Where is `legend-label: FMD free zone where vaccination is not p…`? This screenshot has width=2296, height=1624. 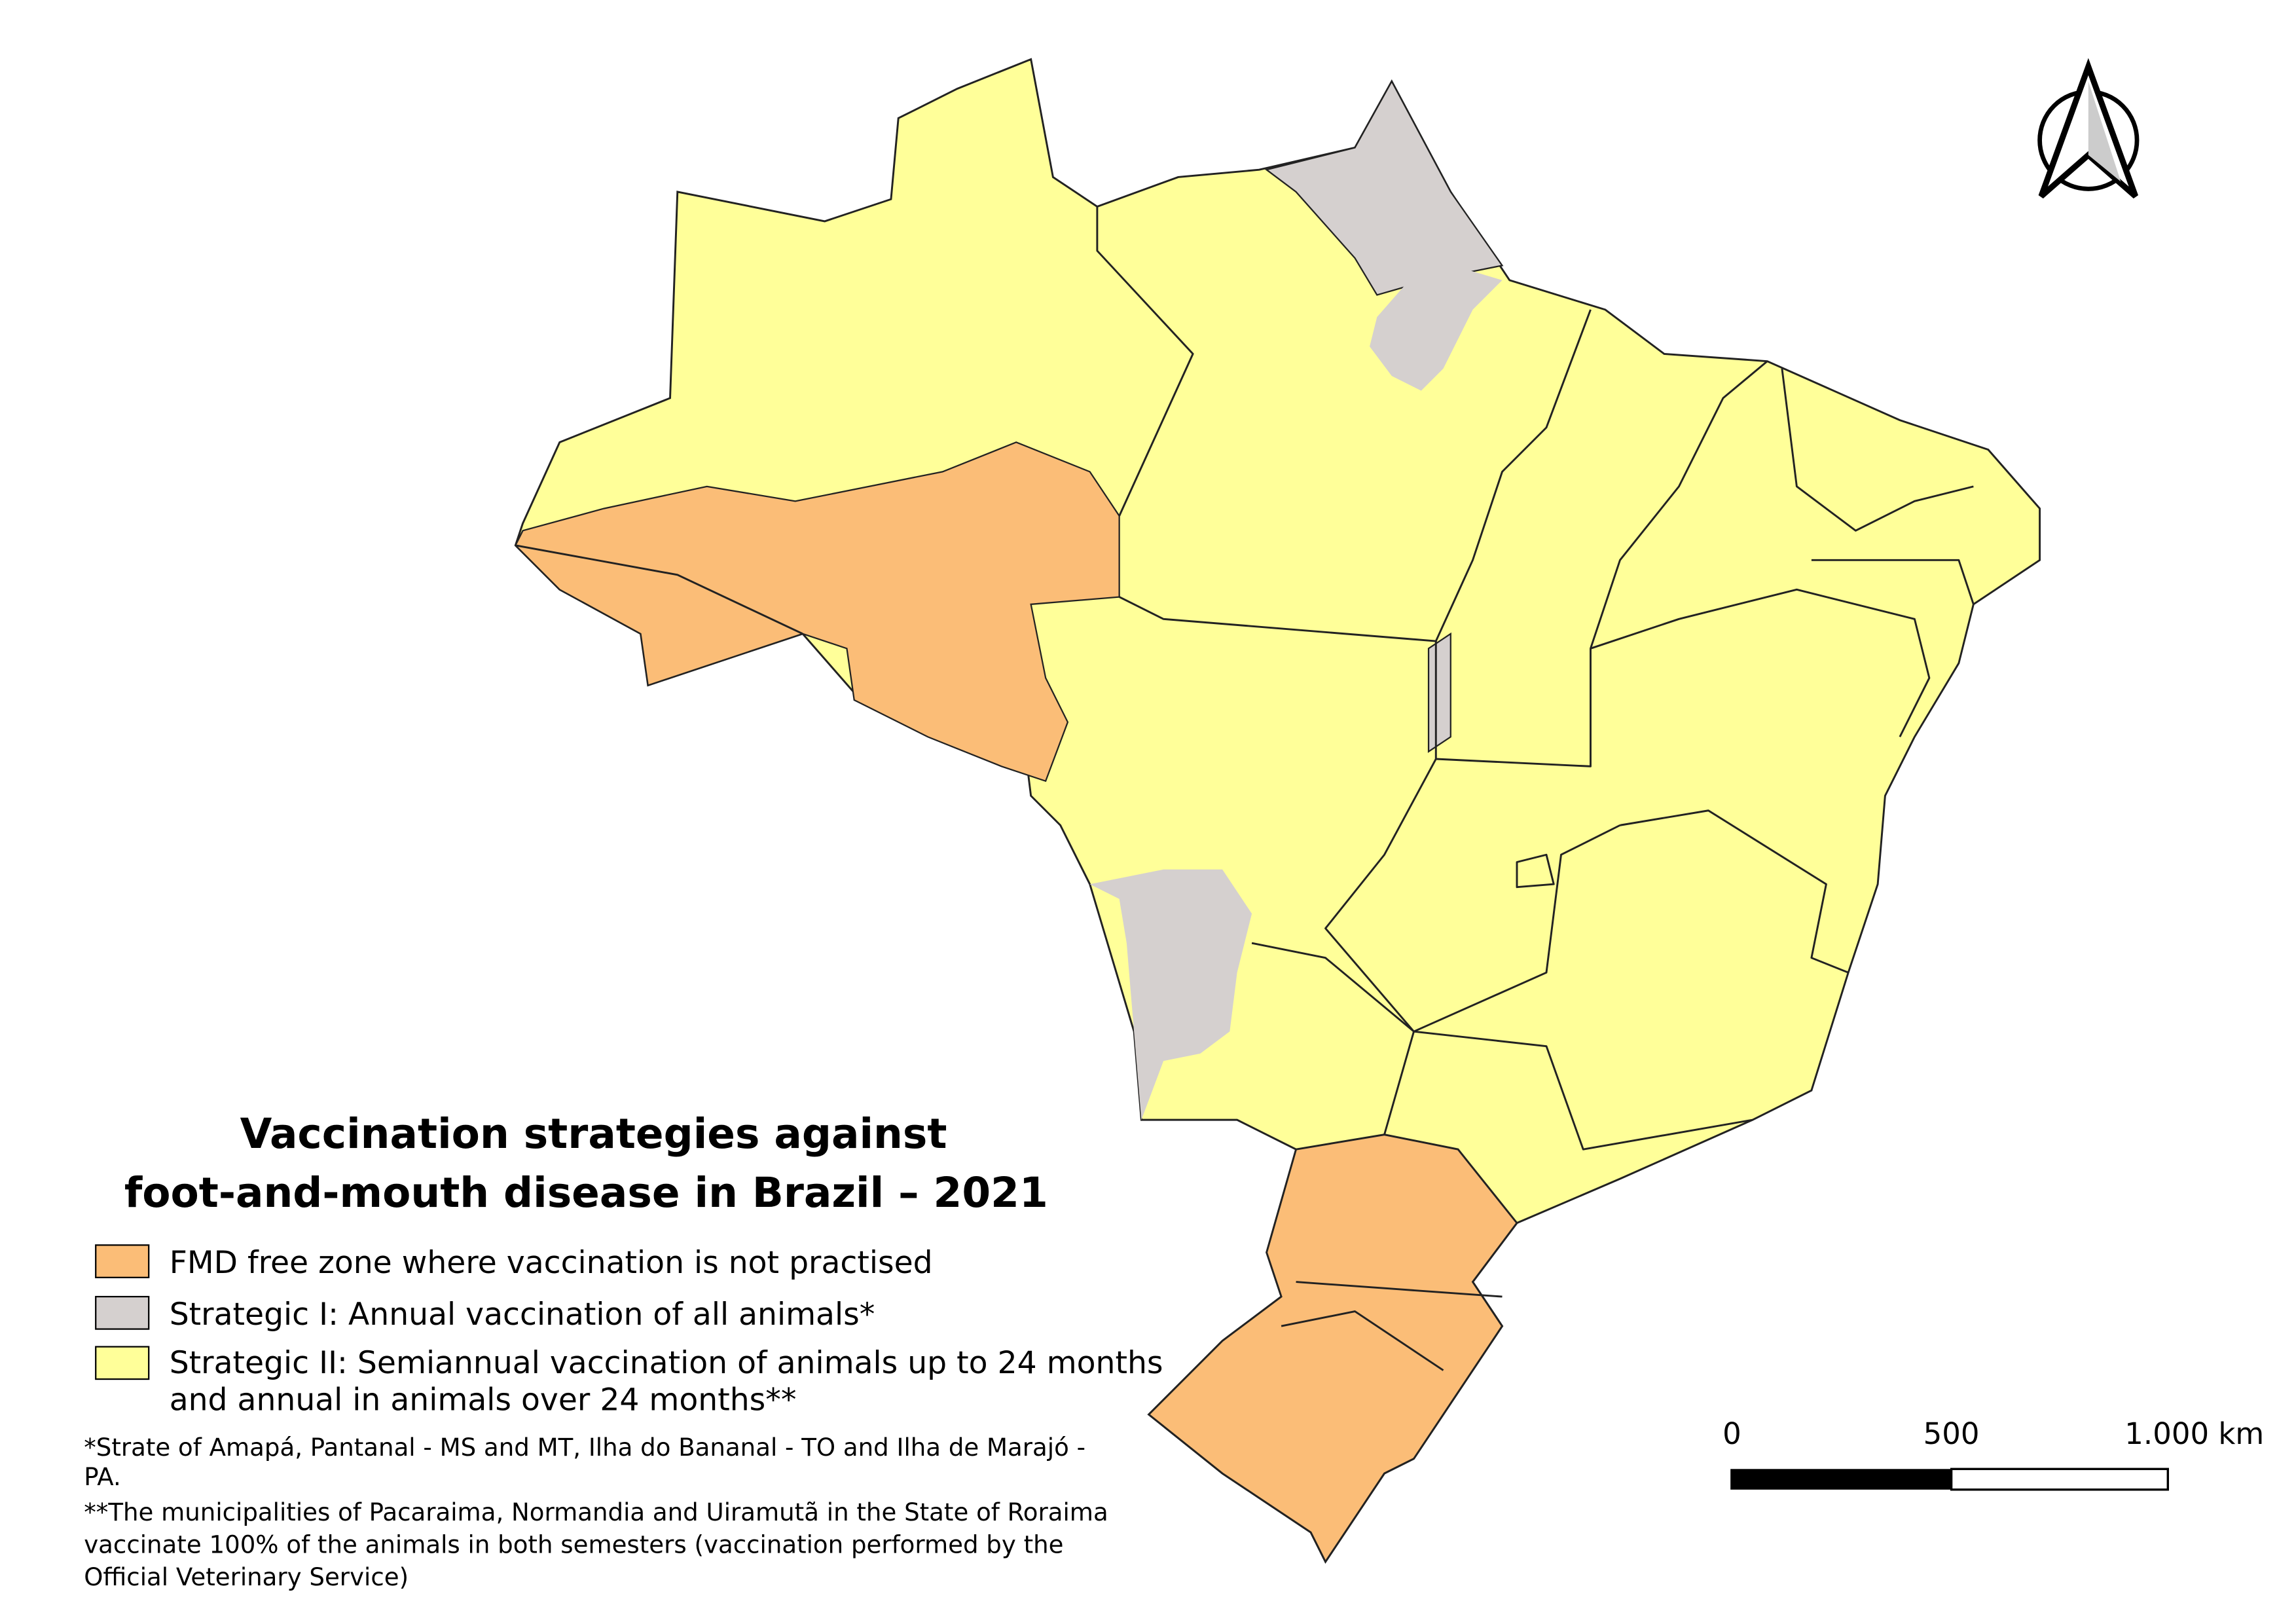
legend-label: FMD free zone where vaccination is not p… is located at coordinates (551, 1263).